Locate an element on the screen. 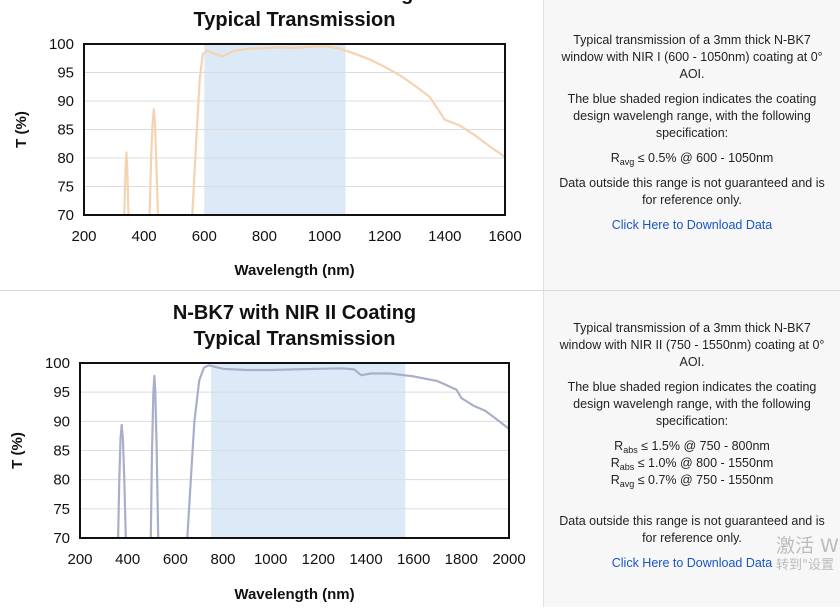 This screenshot has width=840, height=612. spec-line: Rabs ≤ 1.5% @ 750 - 800nm is located at coordinates (692, 446).